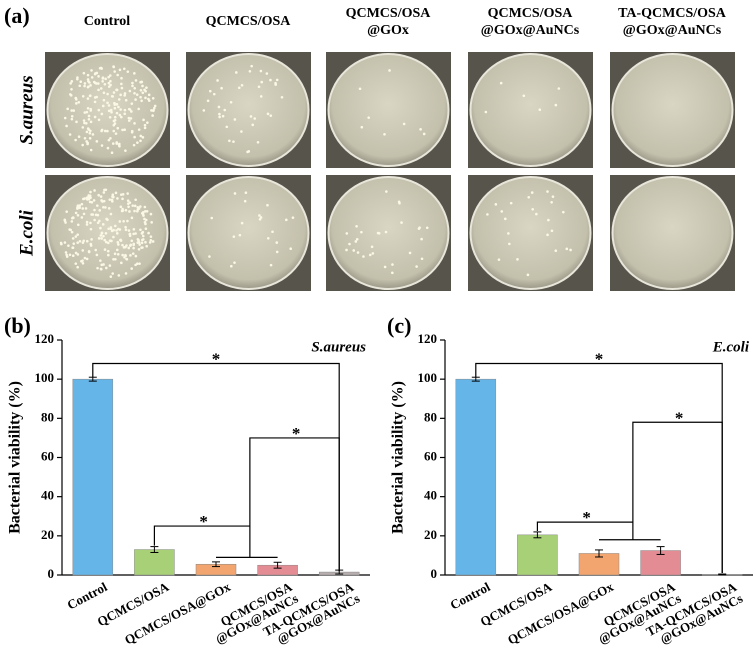  Describe the element at coordinates (47, 455) in the screenshot. I see `y-tick-label: 60` at that location.